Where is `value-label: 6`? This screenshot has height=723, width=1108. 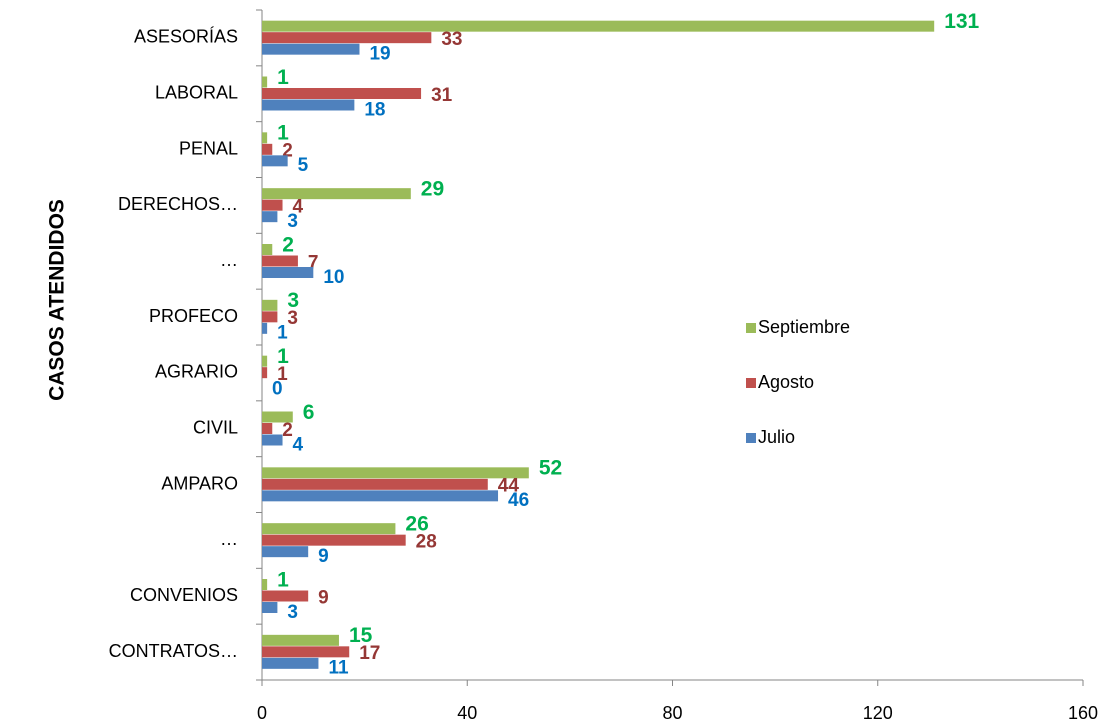
value-label: 6 is located at coordinates (309, 412).